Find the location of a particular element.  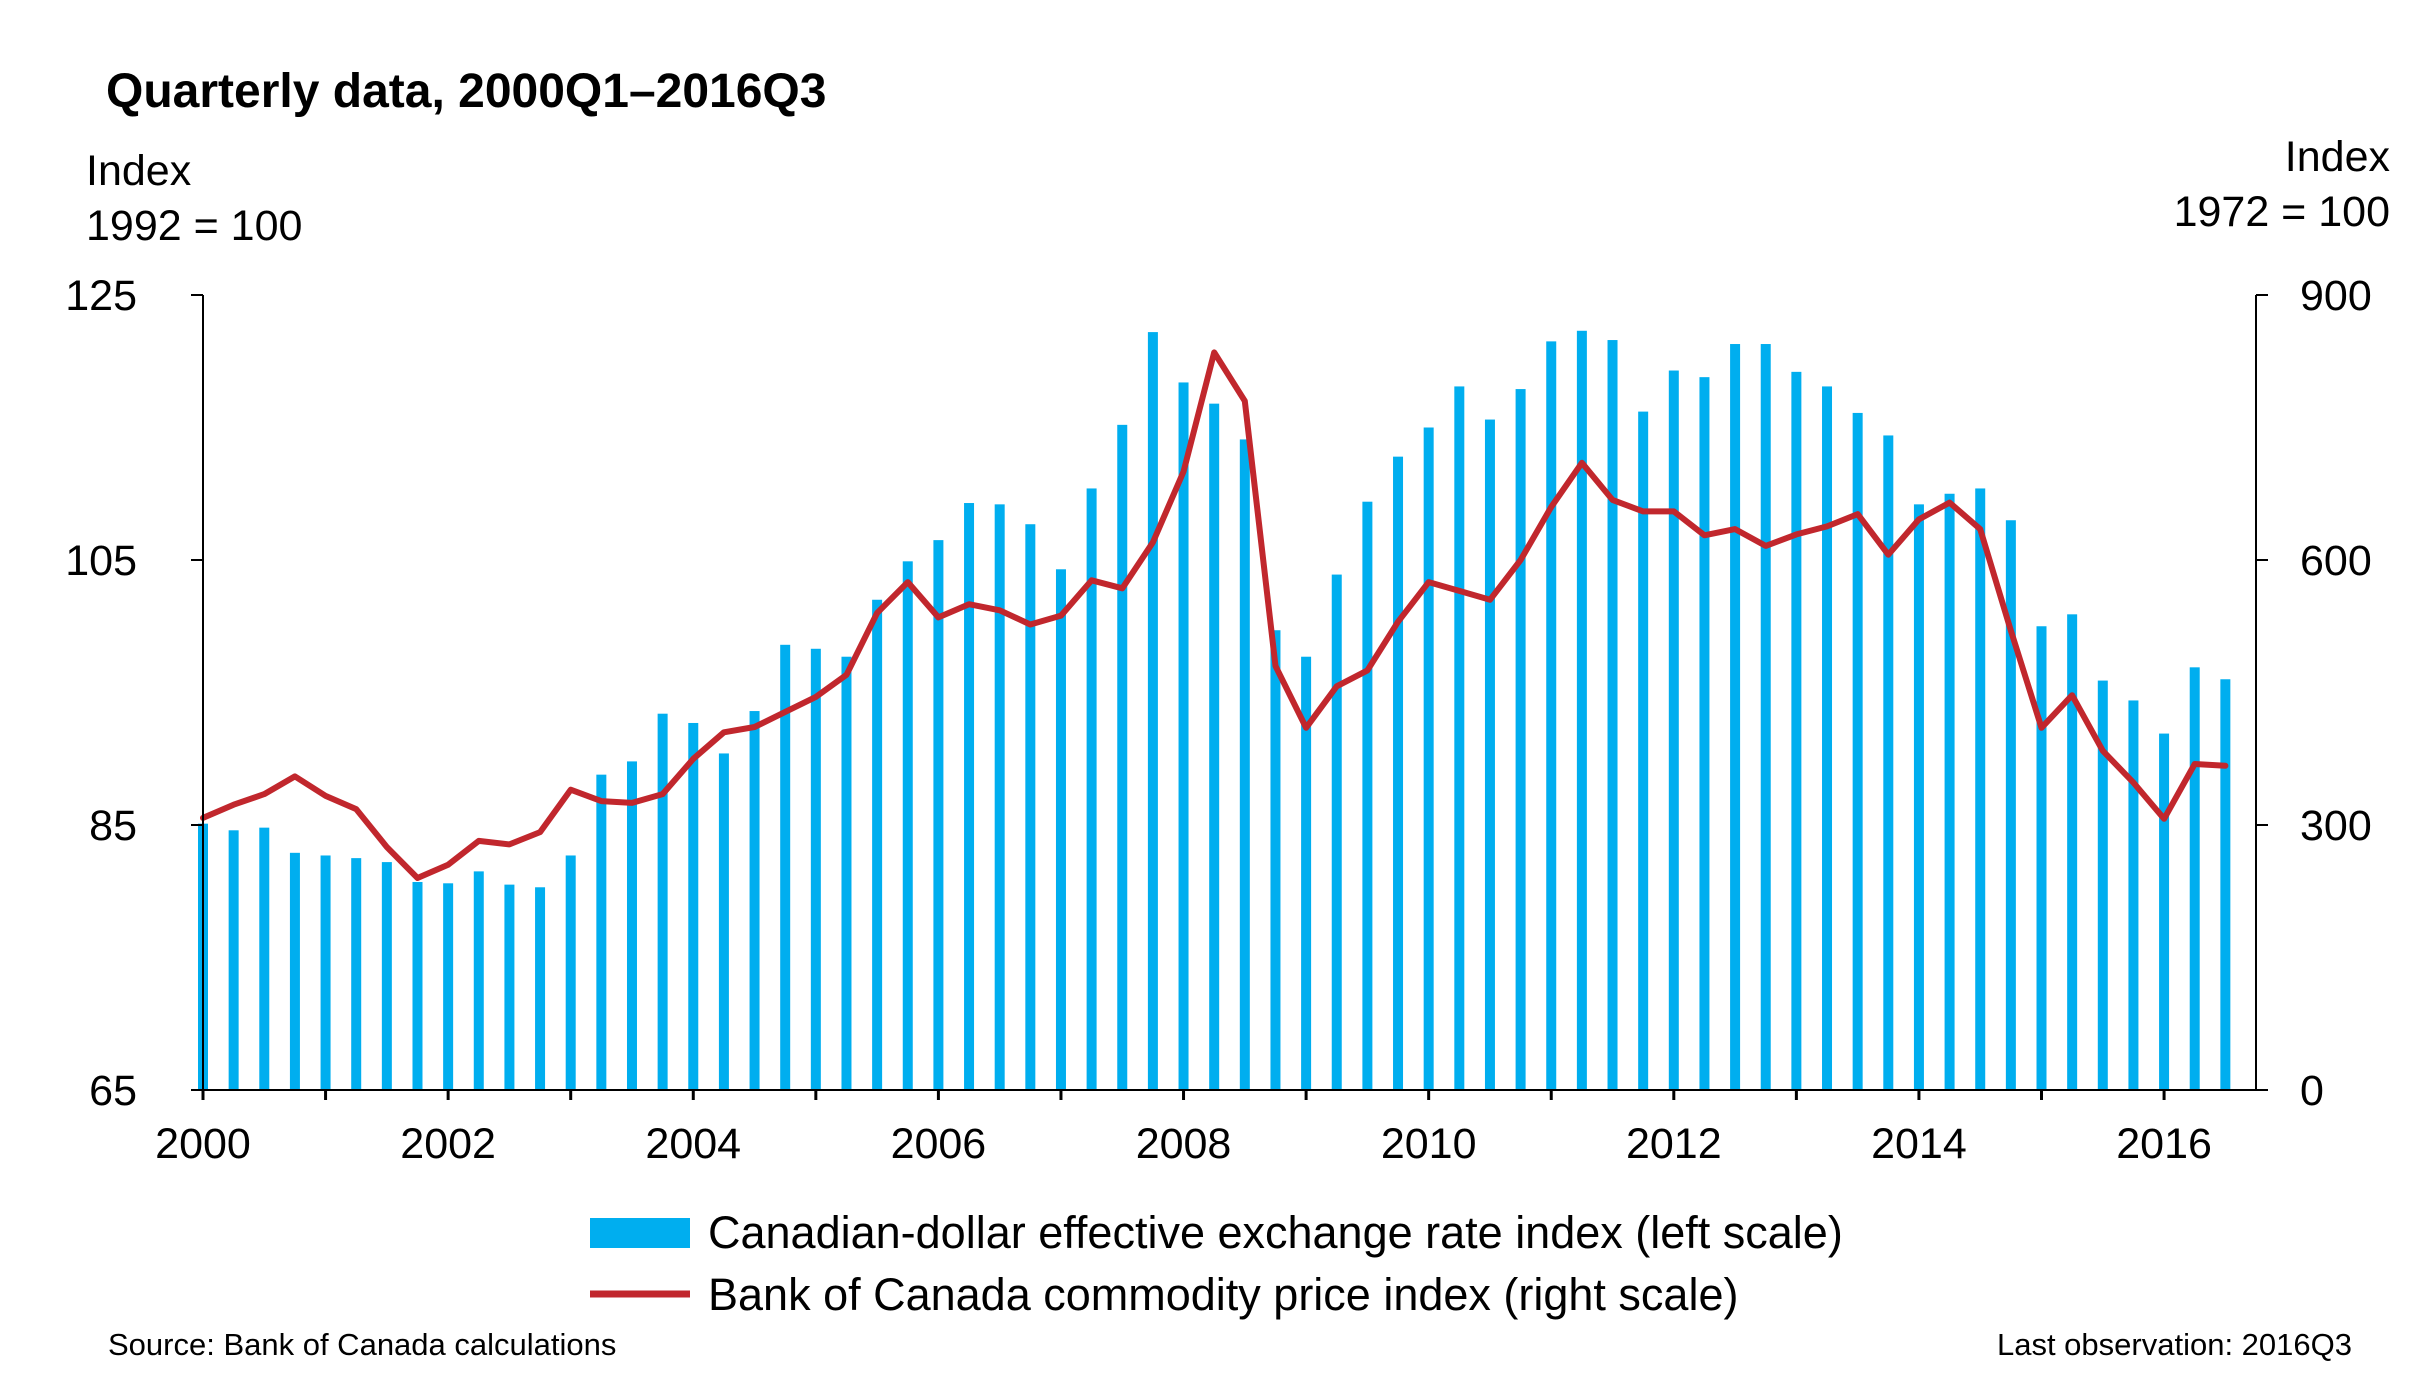

x-tick-label: 2006 is located at coordinates (939, 1144).